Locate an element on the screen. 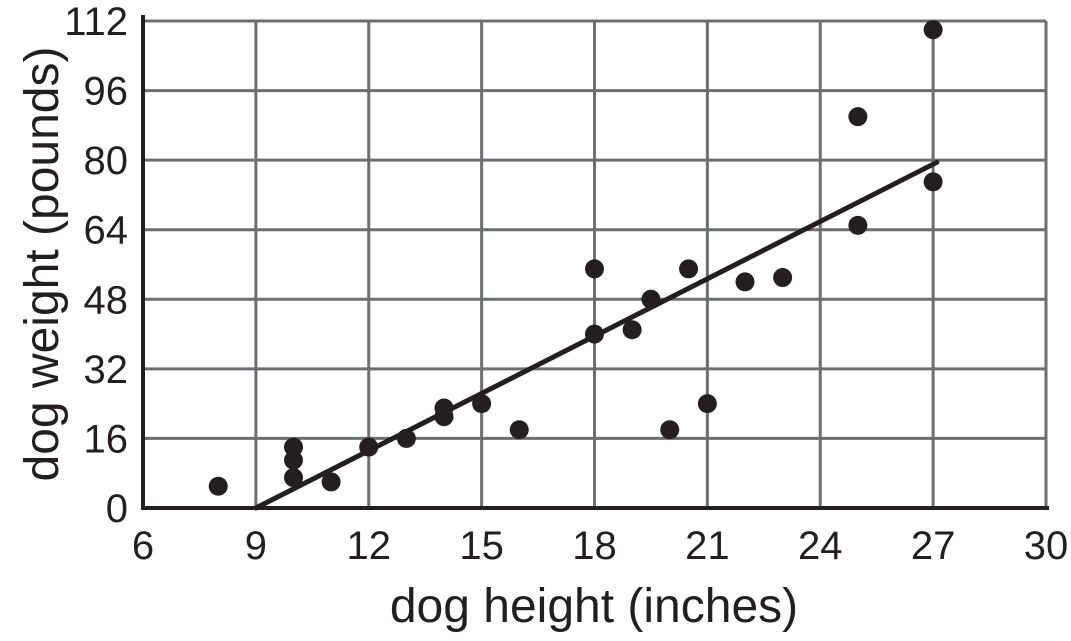  x-tick-label: 15 is located at coordinates (481, 546).